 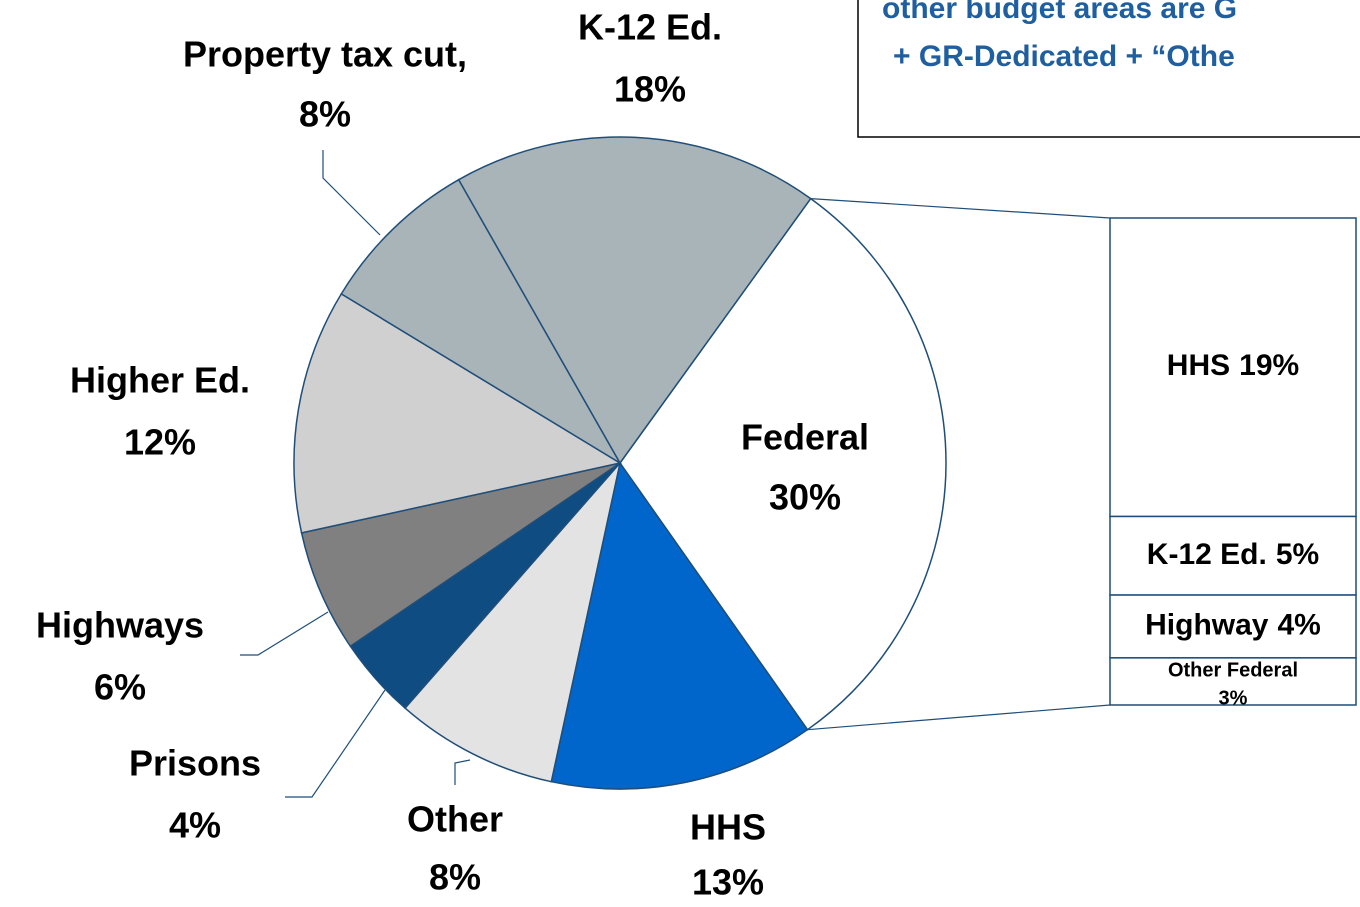 What do you see at coordinates (1297, 554) in the screenshot?
I see `breakdown-value-label: 5%` at bounding box center [1297, 554].